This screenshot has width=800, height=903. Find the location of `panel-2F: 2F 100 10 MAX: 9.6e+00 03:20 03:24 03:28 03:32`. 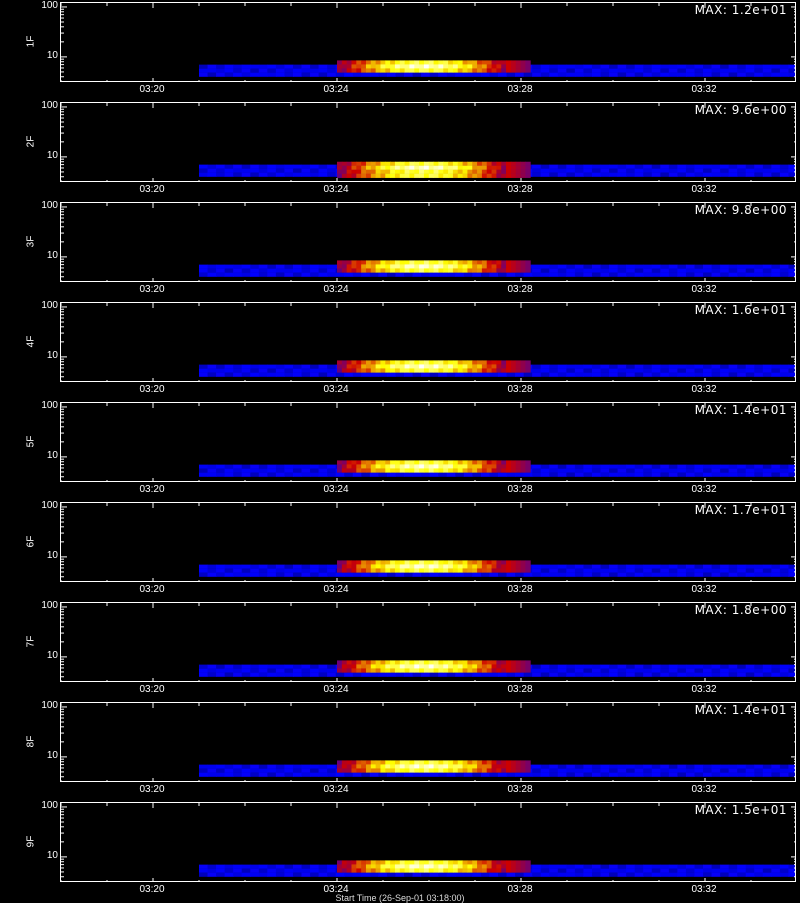

panel-2F: 2F 100 10 MAX: 9.6e+00 03:20 03:24 03:28 03:32 is located at coordinates (400, 150).